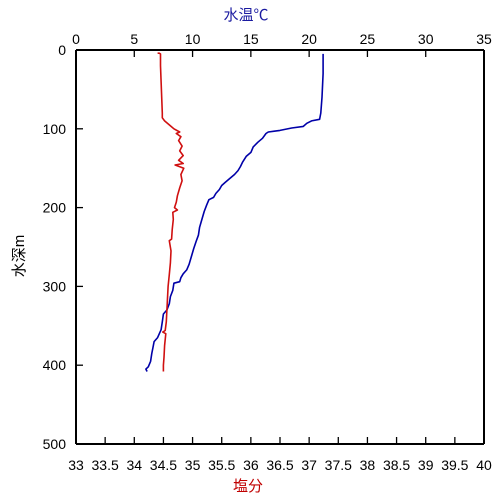  Describe the element at coordinates (309, 39) in the screenshot. I see `top-tick-label: 20` at that location.